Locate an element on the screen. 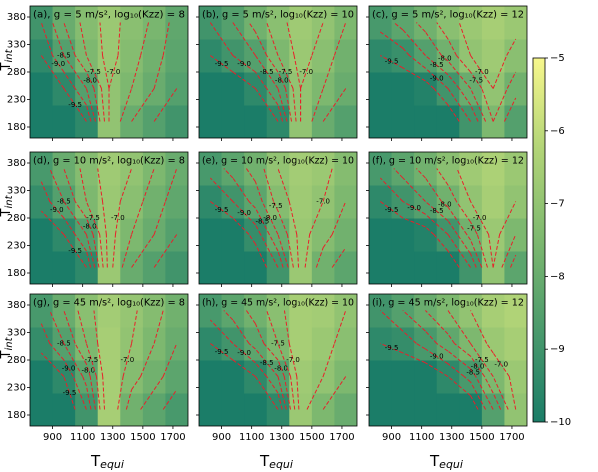  panel-title: (f), g = 10 m/s², log₁₀(Kzz) = 12 is located at coordinates (448, 161).